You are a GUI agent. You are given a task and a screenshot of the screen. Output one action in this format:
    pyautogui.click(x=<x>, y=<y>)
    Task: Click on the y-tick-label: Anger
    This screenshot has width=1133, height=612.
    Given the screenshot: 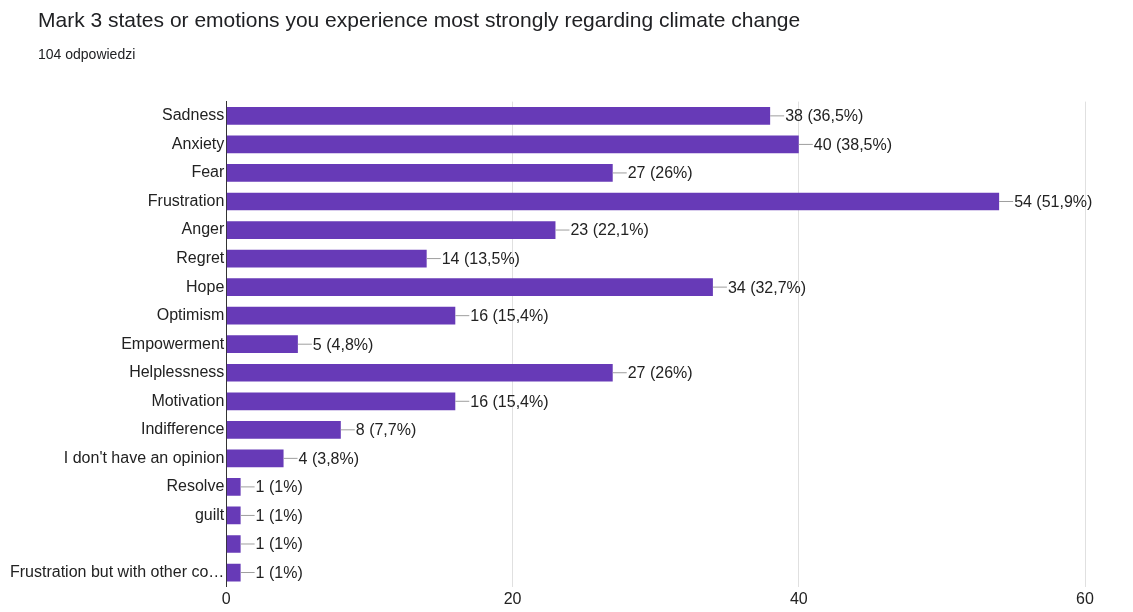 What is the action you would take?
    pyautogui.click(x=203, y=229)
    